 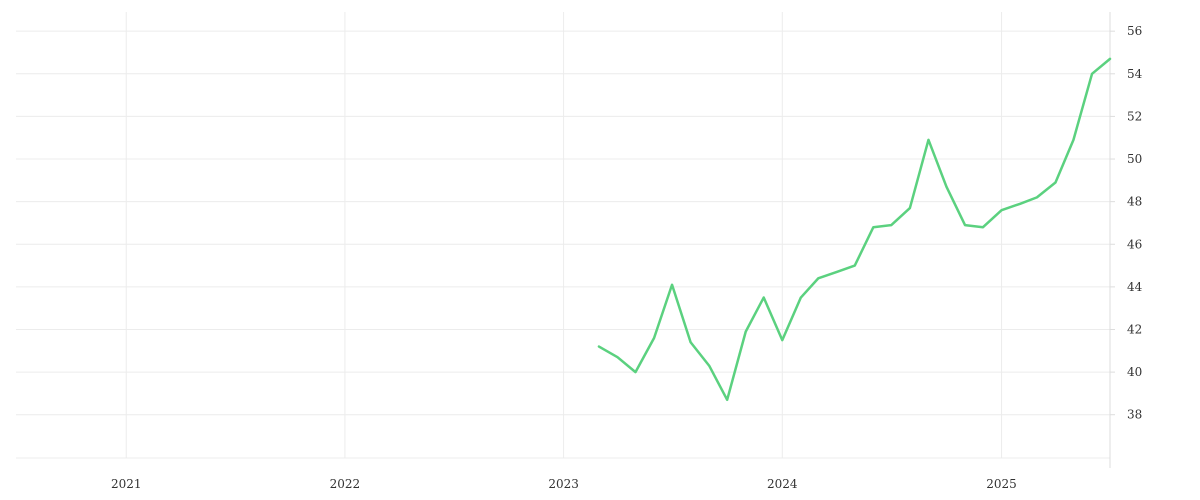 I want to click on x-tick-label: 2024, so click(x=782, y=484).